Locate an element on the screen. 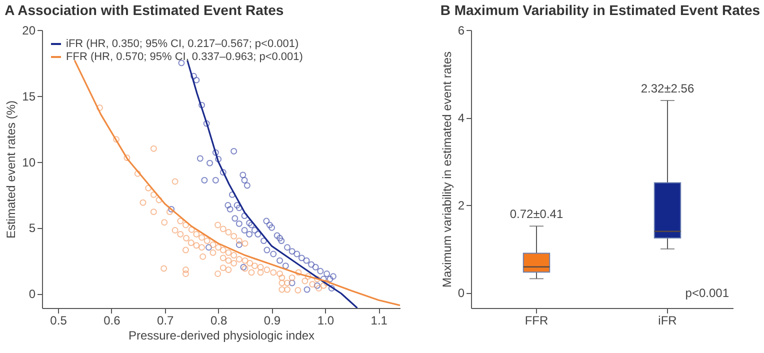 The height and width of the screenshot is (353, 764). x-tick-label: FFR is located at coordinates (536, 321).